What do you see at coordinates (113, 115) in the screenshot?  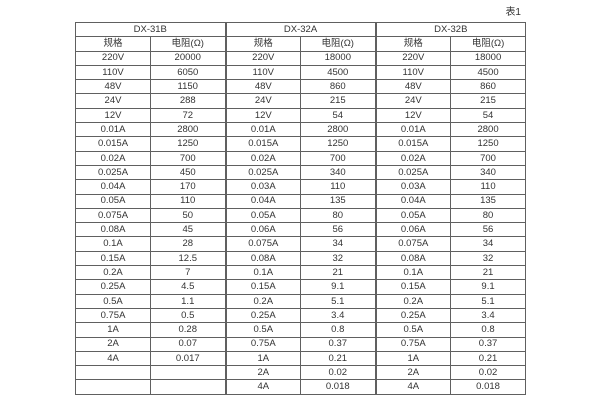 I see `spec-cell: 12V` at bounding box center [113, 115].